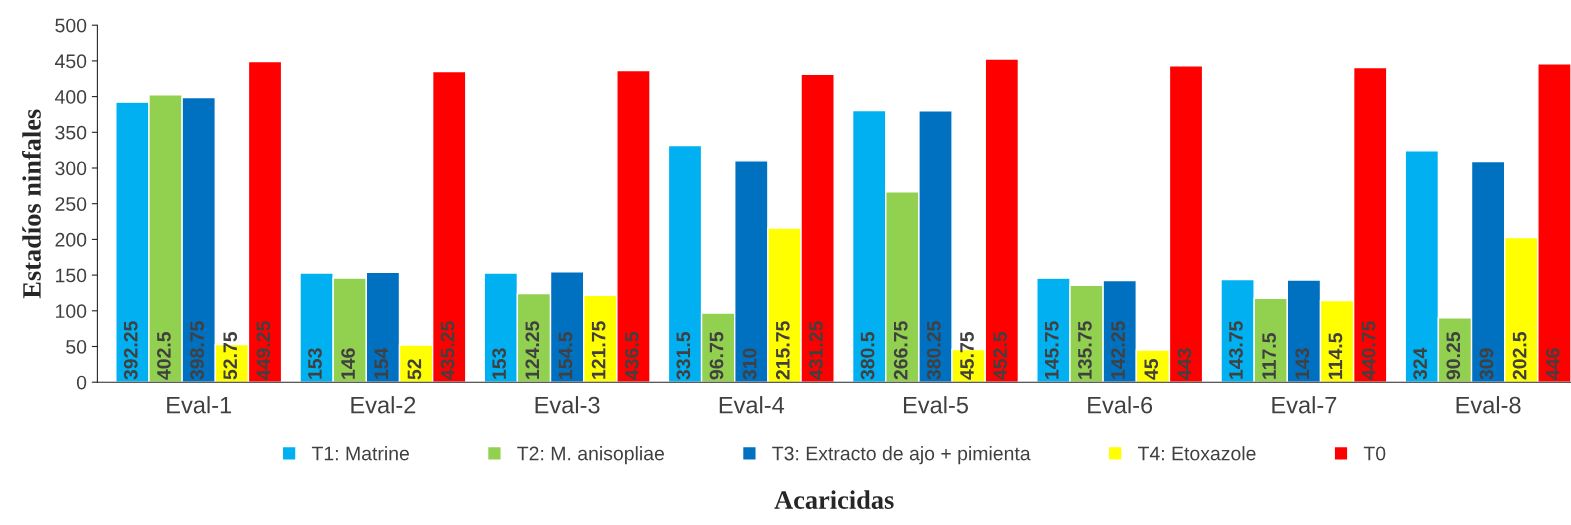  What do you see at coordinates (716, 355) in the screenshot?
I see `data-label: 96.75` at bounding box center [716, 355].